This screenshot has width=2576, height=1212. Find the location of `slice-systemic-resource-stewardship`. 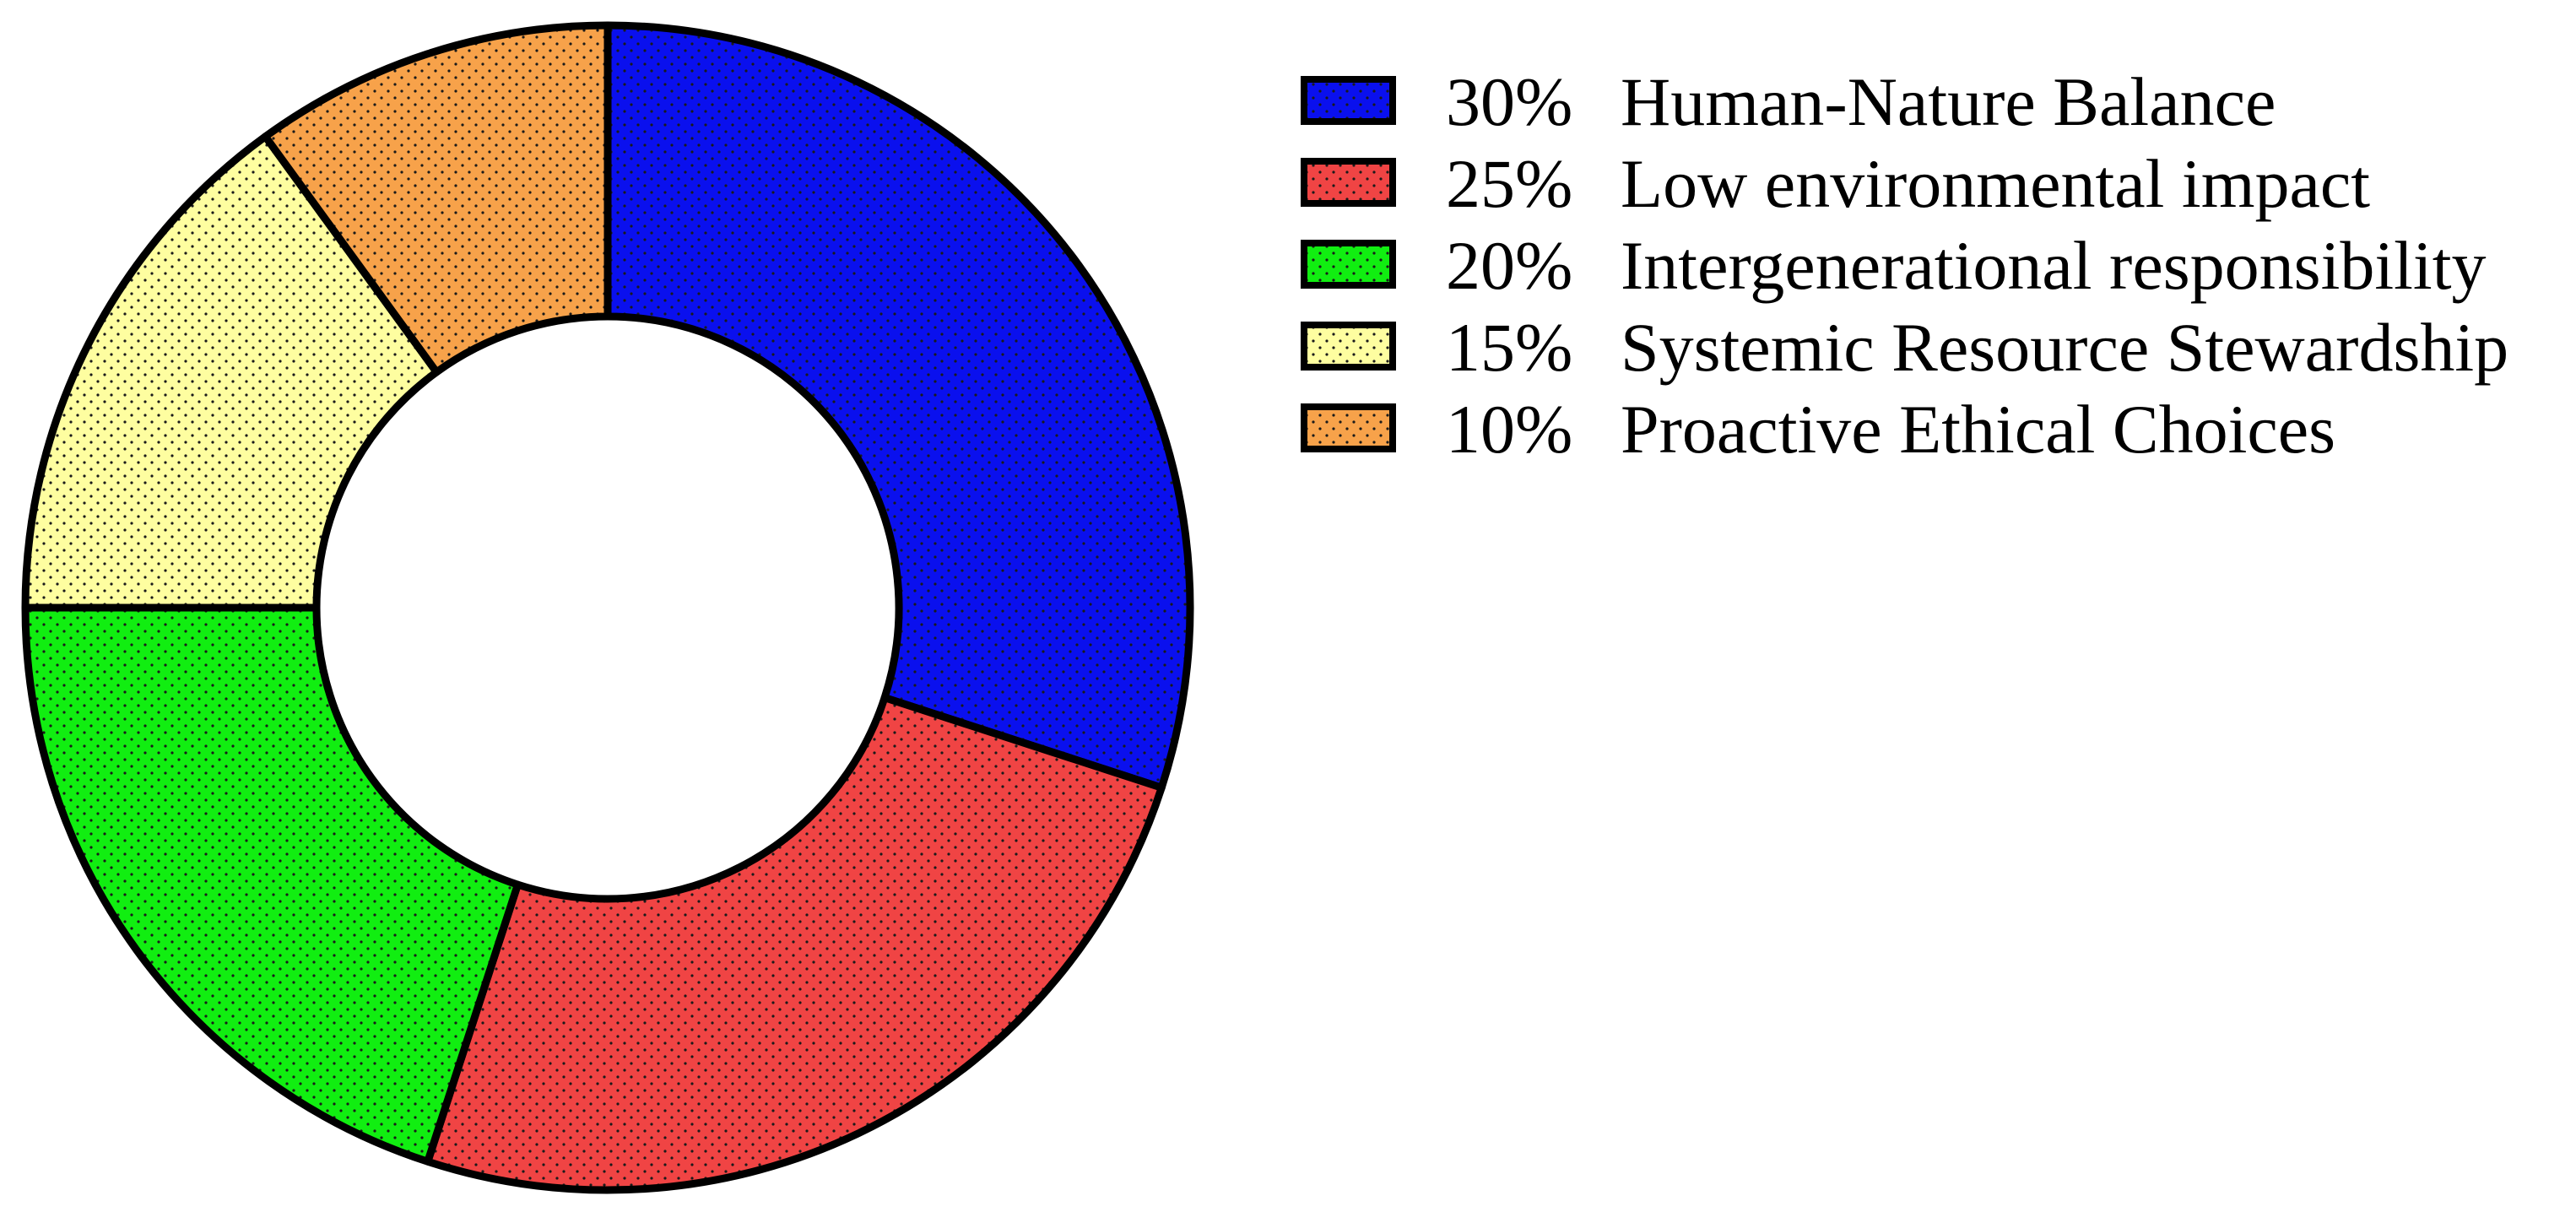

slice-systemic-resource-stewardship is located at coordinates (231, 372).